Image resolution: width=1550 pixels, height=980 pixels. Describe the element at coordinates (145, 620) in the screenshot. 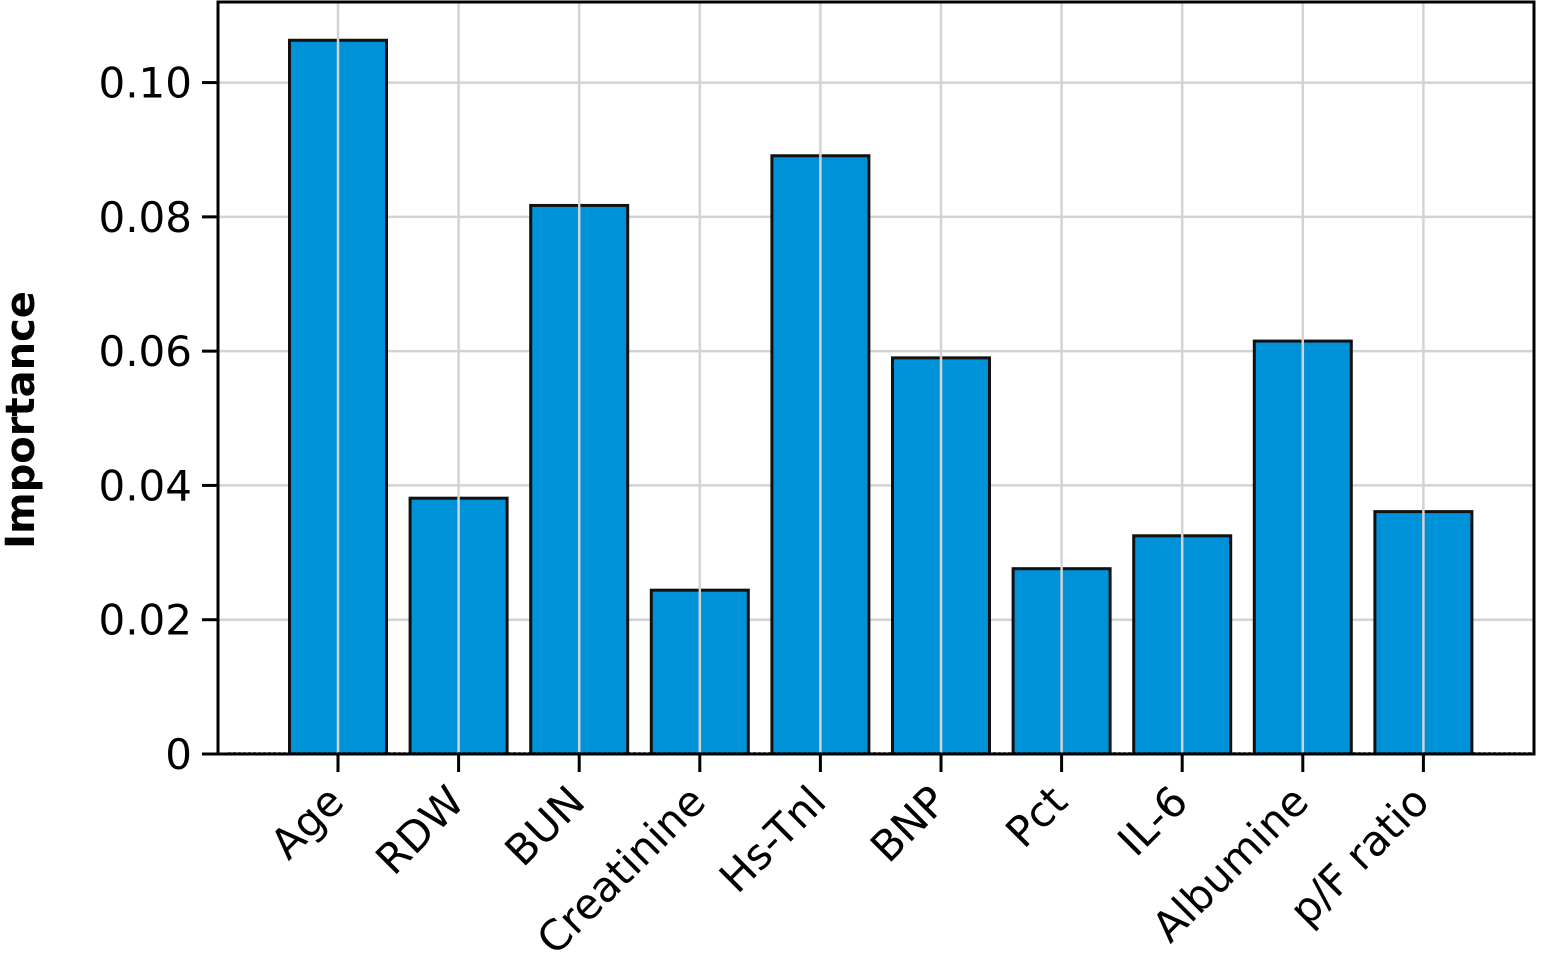

I see `y-tick-label: 0.02` at that location.